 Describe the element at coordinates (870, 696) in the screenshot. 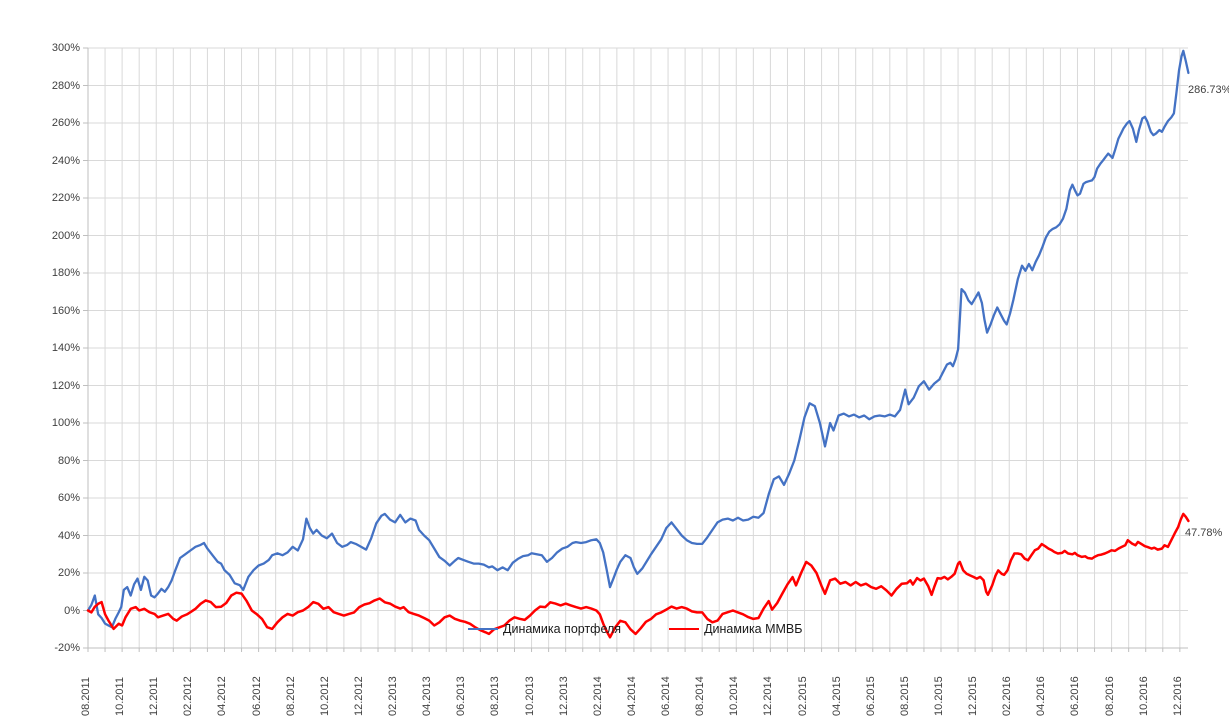

I see `x-axis-label: 06.2015` at that location.